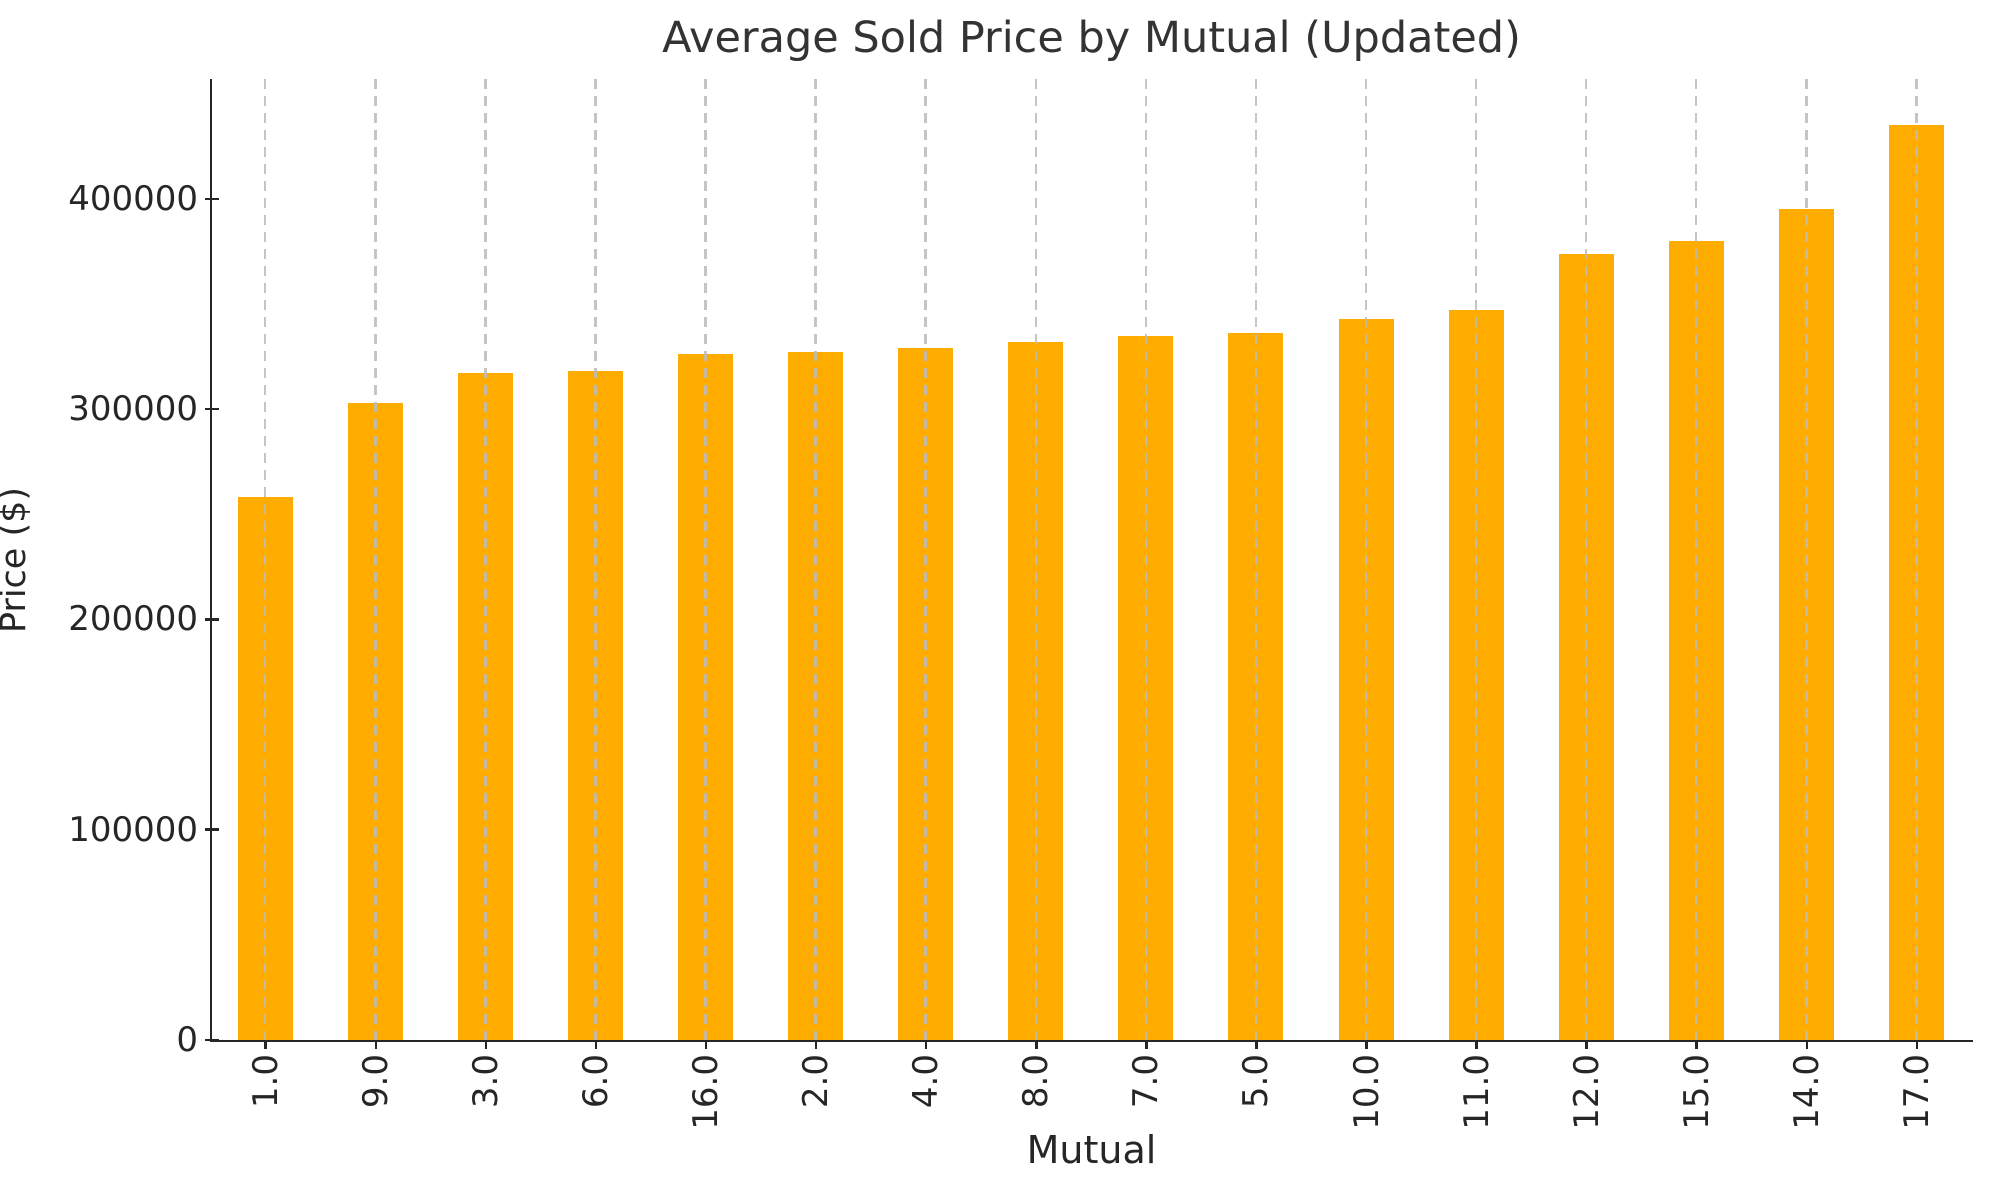 The height and width of the screenshot is (1200, 2000). Describe the element at coordinates (1036, 1081) in the screenshot. I see `x-tick-label: 8.0` at that location.